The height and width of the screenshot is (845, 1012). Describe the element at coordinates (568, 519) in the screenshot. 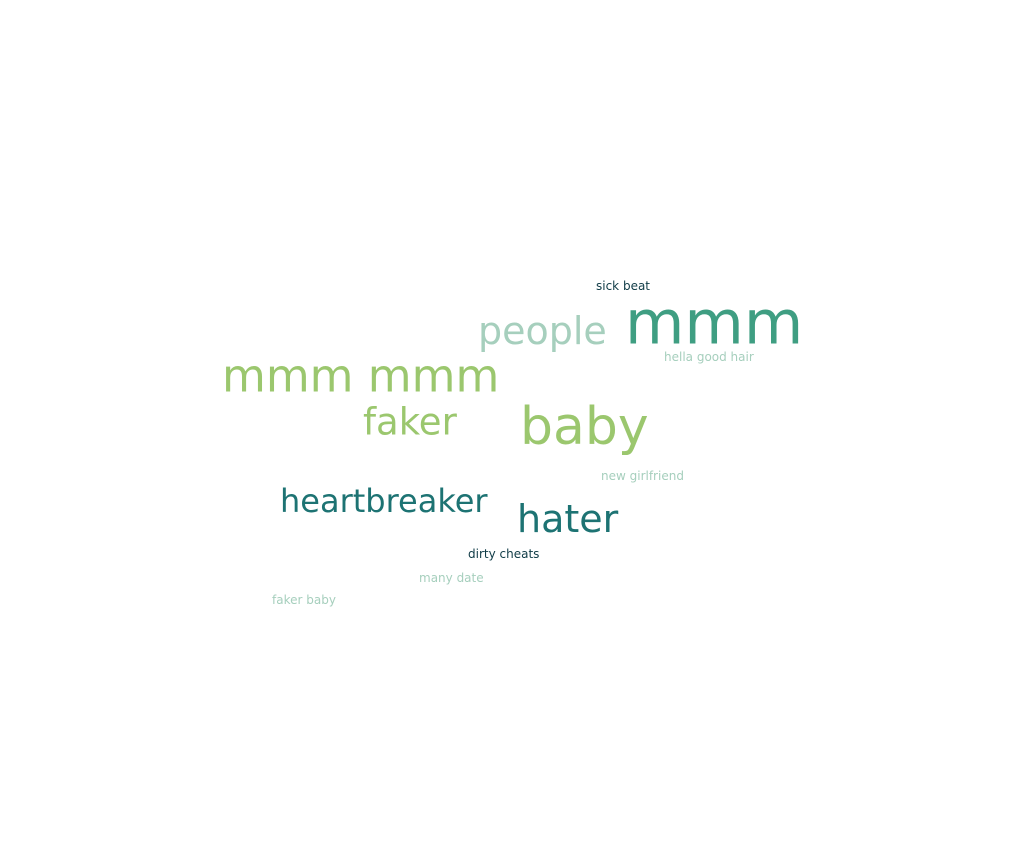

I see `word-hater: hater` at that location.